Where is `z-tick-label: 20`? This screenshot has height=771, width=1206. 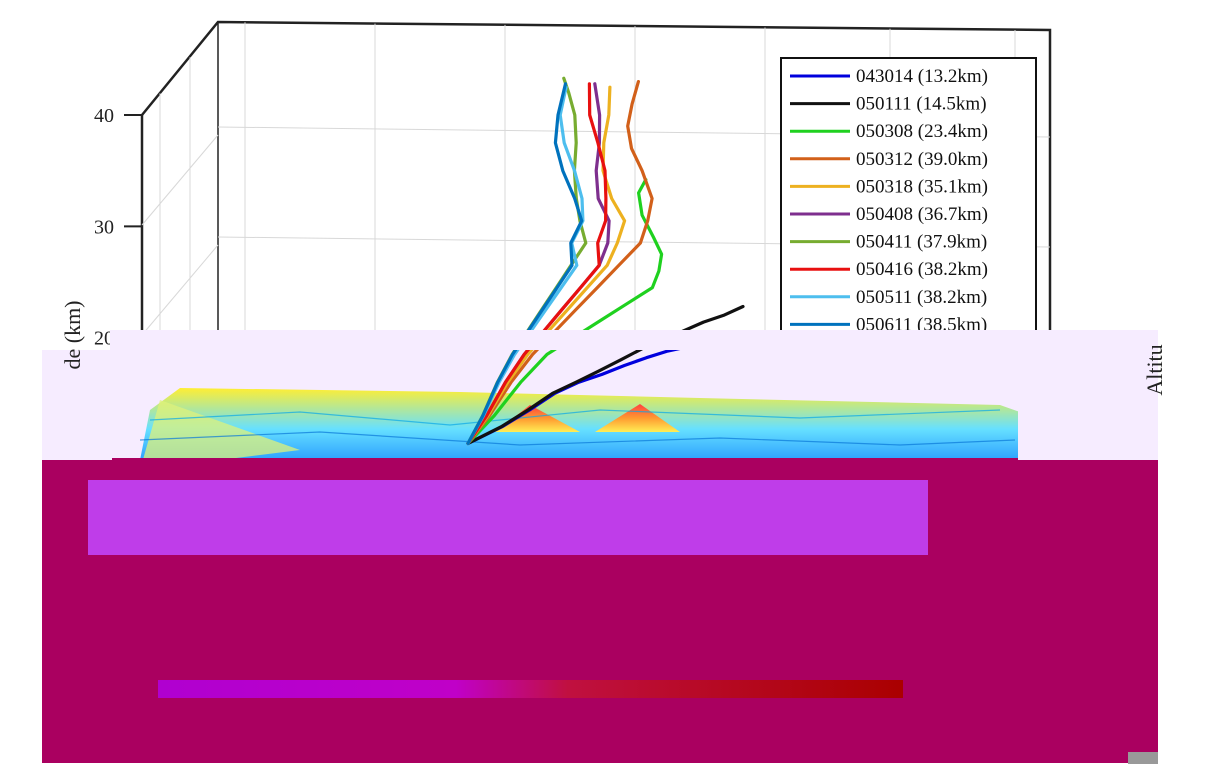
z-tick-label: 20 is located at coordinates (104, 339).